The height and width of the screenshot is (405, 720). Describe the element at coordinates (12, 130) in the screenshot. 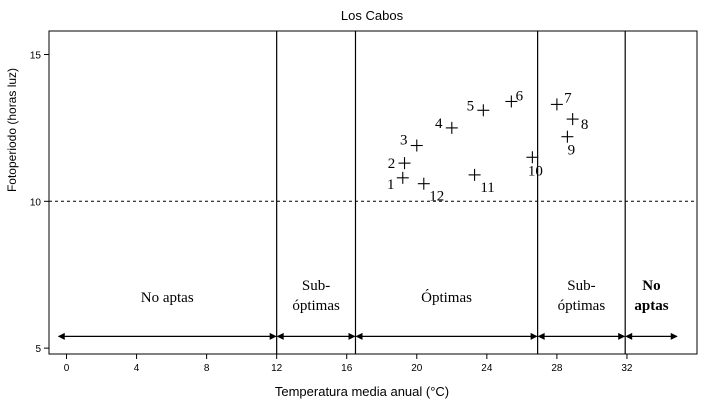

I see `y-axis-label: Fotoperiodo (horas luz)` at that location.